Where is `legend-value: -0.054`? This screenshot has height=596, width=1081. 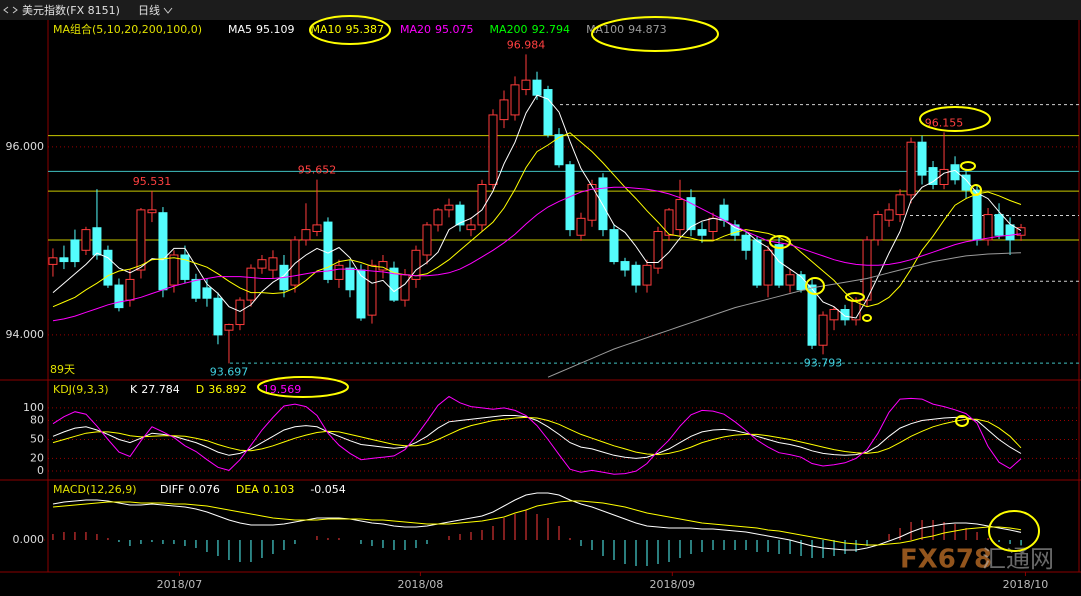
legend-value: -0.054 is located at coordinates (327, 489).